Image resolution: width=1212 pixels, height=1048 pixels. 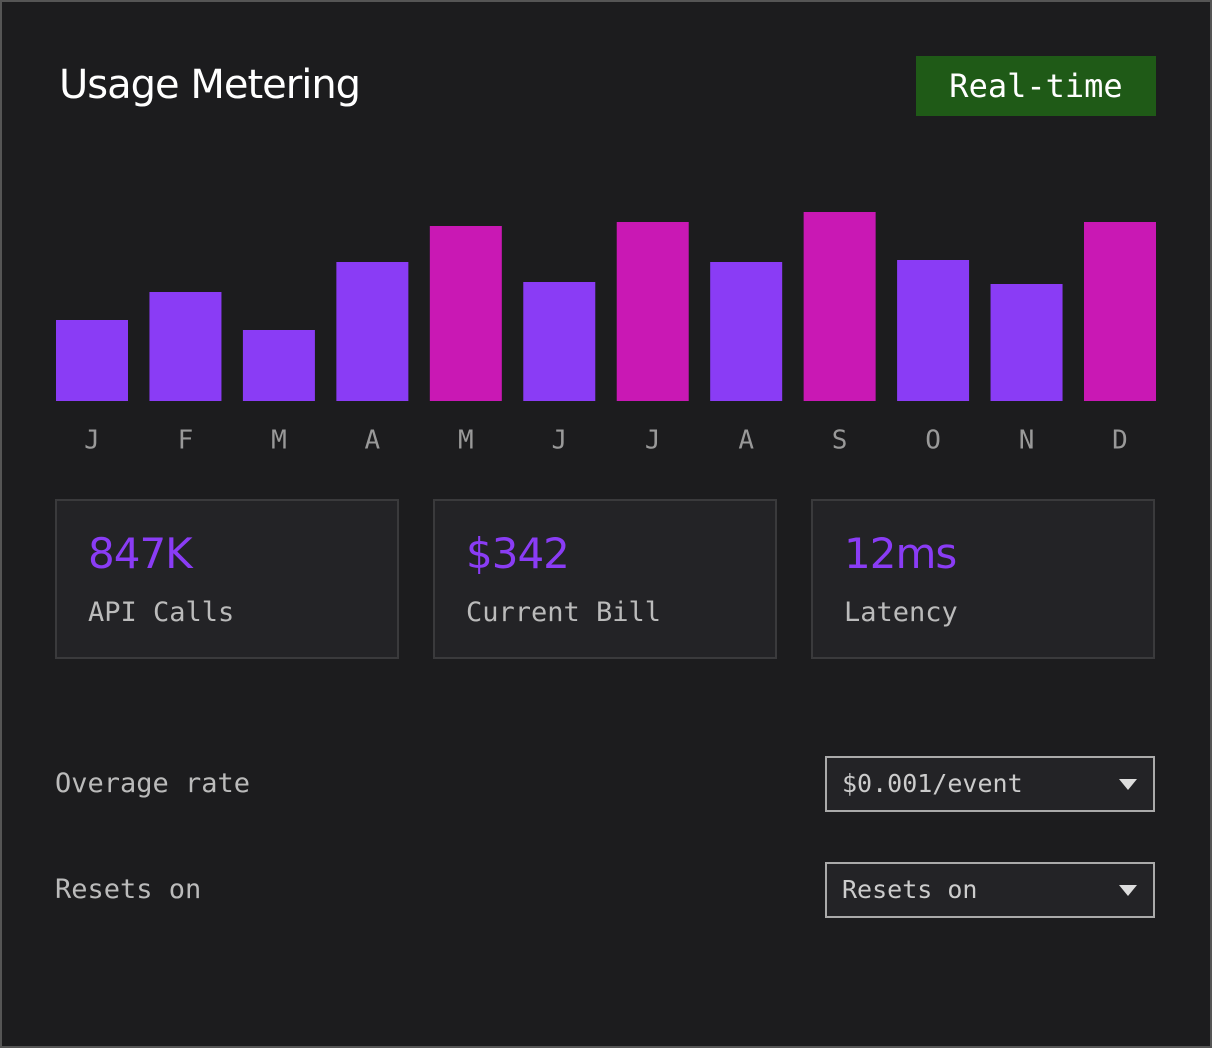 What do you see at coordinates (186, 441) in the screenshot?
I see `x-tick-label: F` at bounding box center [186, 441].